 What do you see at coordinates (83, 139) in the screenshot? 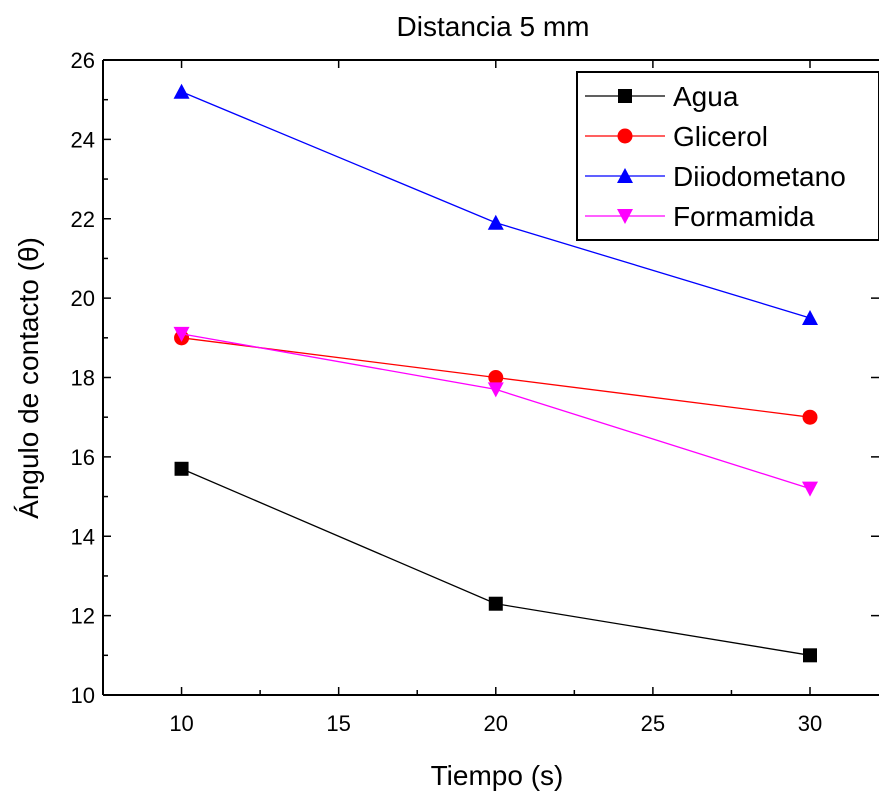
I see `y-tick-label: 24` at bounding box center [83, 139].